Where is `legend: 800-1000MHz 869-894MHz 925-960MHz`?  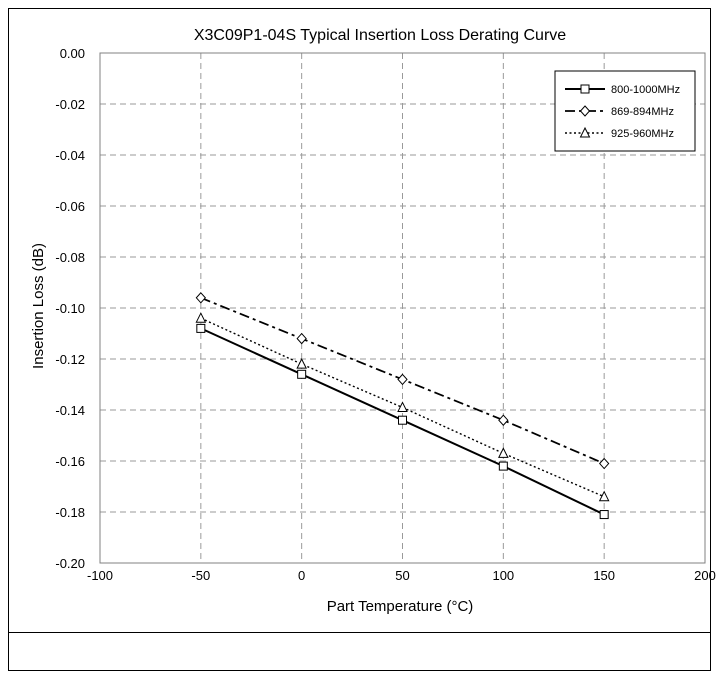 legend: 800-1000MHz 869-894MHz 925-960MHz is located at coordinates (625, 111).